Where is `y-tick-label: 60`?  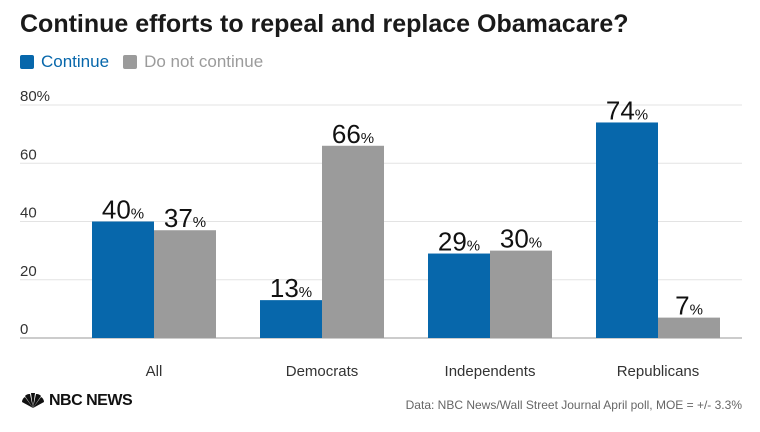 y-tick-label: 60 is located at coordinates (28, 154).